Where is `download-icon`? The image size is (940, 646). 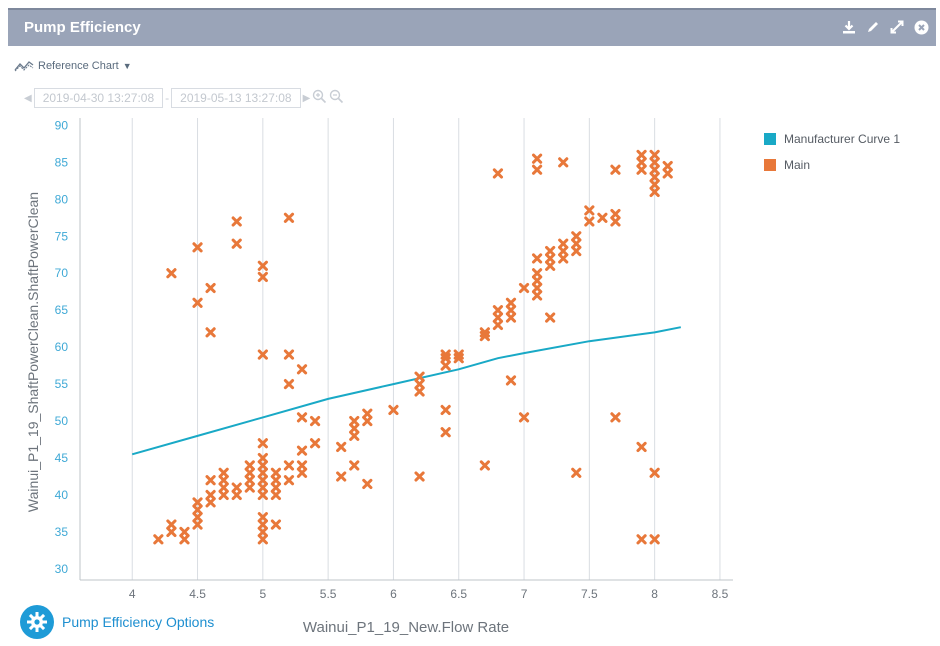
download-icon is located at coordinates (849, 27).